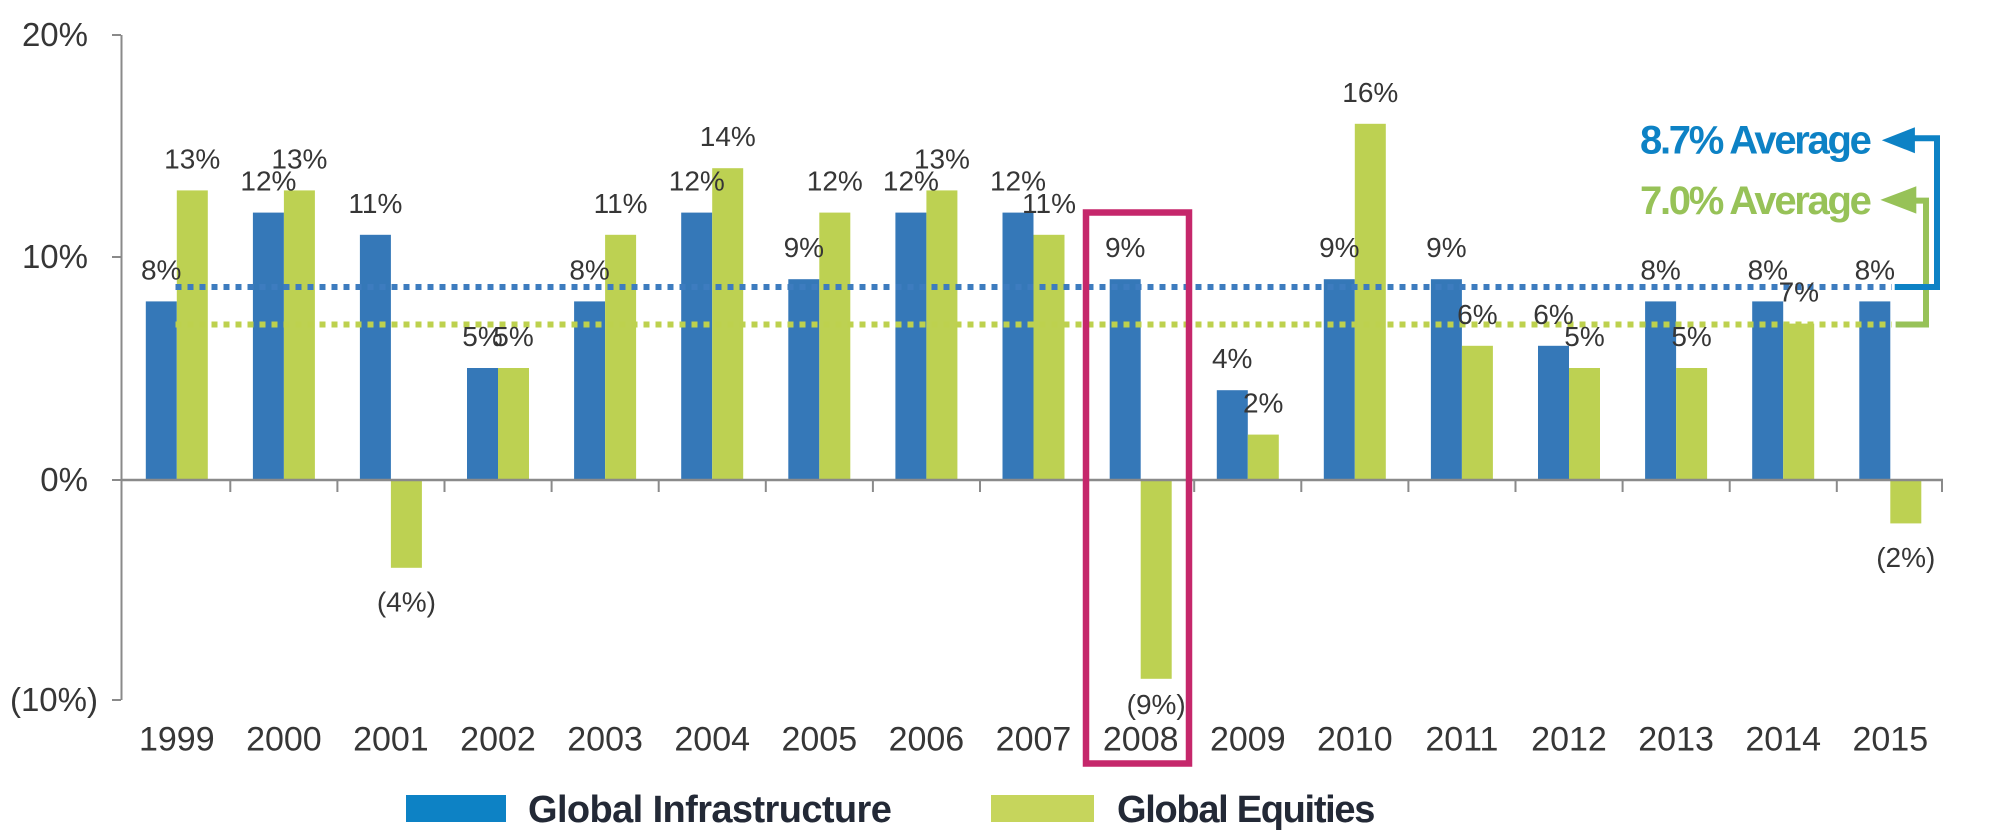 This screenshot has height=834, width=1992. I want to click on svg-text: 2002, so click(498, 740).